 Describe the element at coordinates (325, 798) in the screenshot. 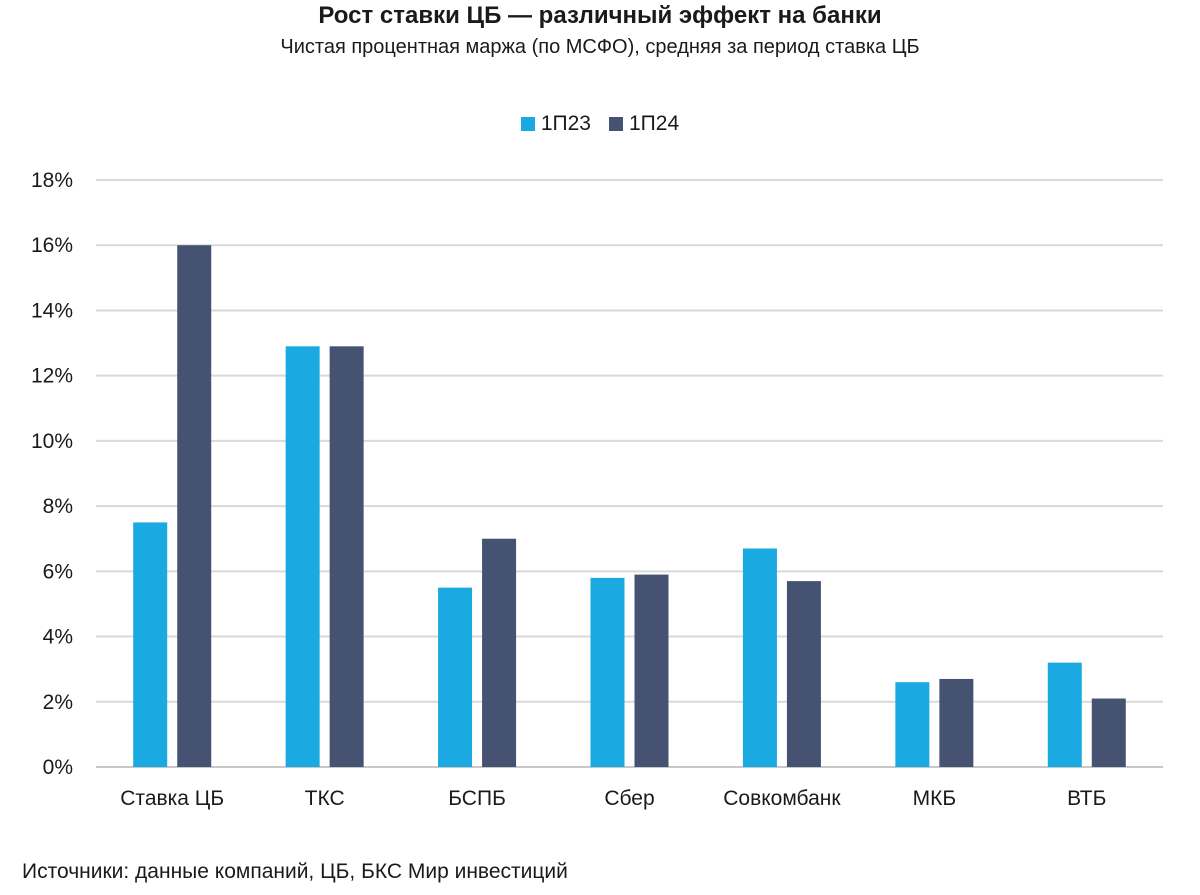

I see `x-tick-label: ТКС` at that location.